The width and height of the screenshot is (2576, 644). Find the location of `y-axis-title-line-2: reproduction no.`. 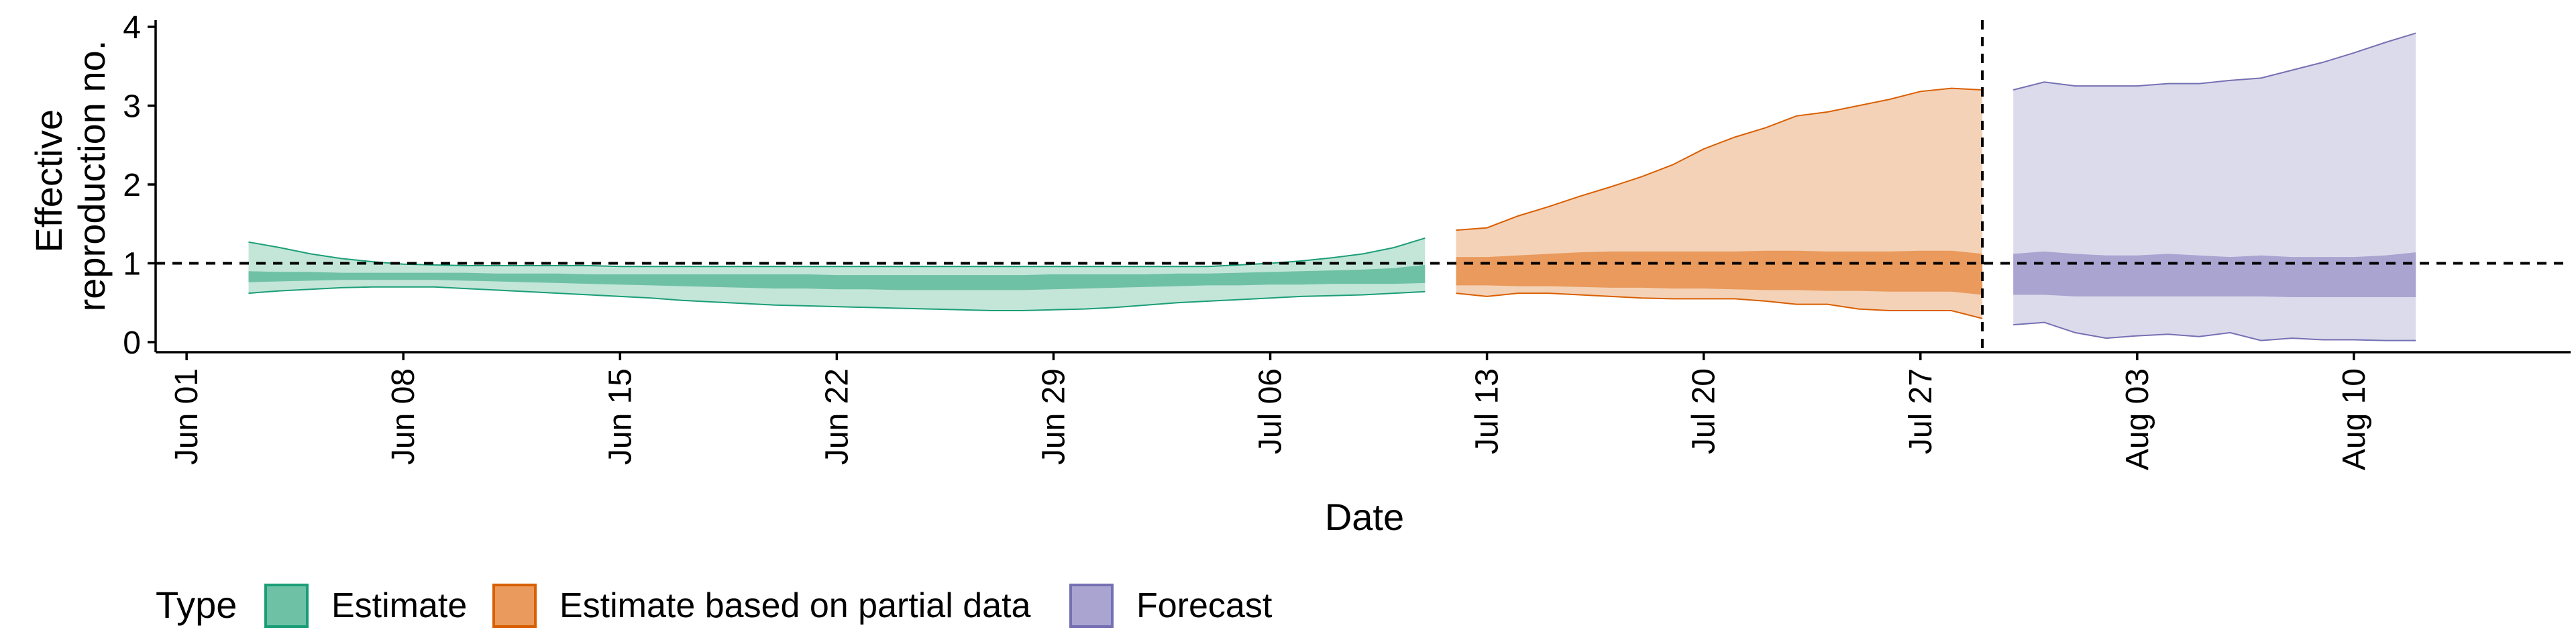

y-axis-title-line-2: reproduction no. is located at coordinates (91, 176).